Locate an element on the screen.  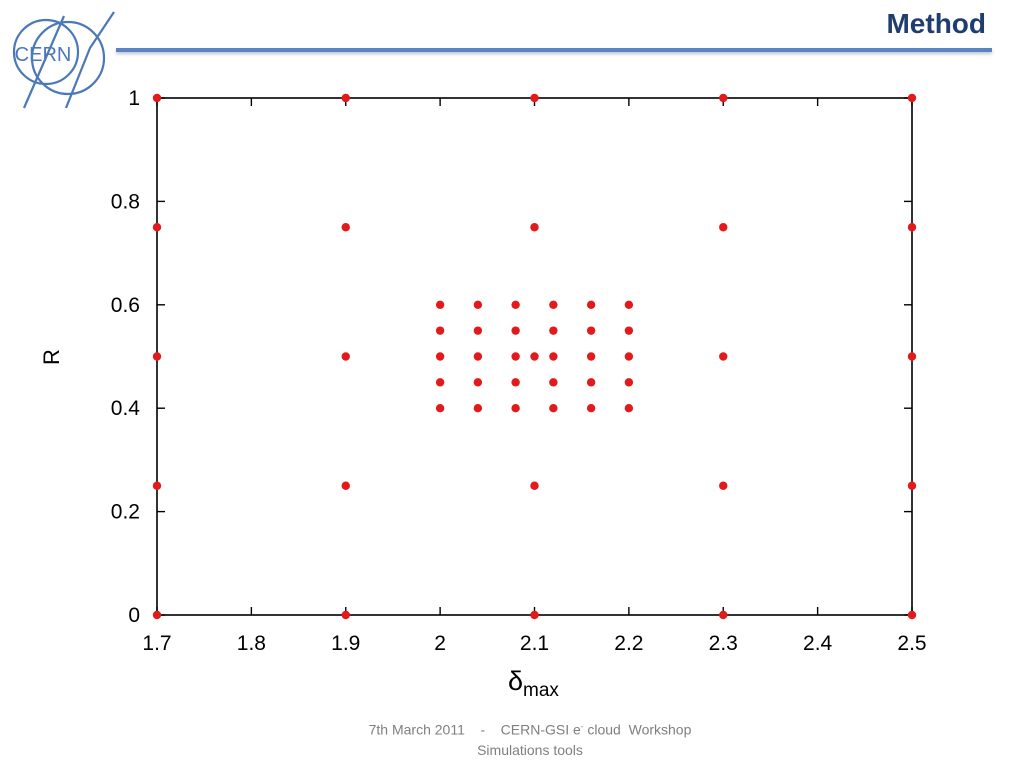
y-tick-label: 1 is located at coordinates (134, 98).